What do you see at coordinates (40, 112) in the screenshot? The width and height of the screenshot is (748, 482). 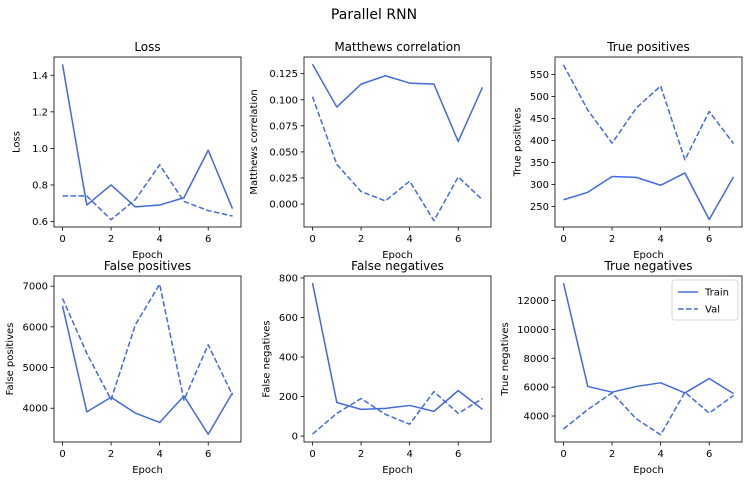 I see `y-tick-label: 1.2` at bounding box center [40, 112].